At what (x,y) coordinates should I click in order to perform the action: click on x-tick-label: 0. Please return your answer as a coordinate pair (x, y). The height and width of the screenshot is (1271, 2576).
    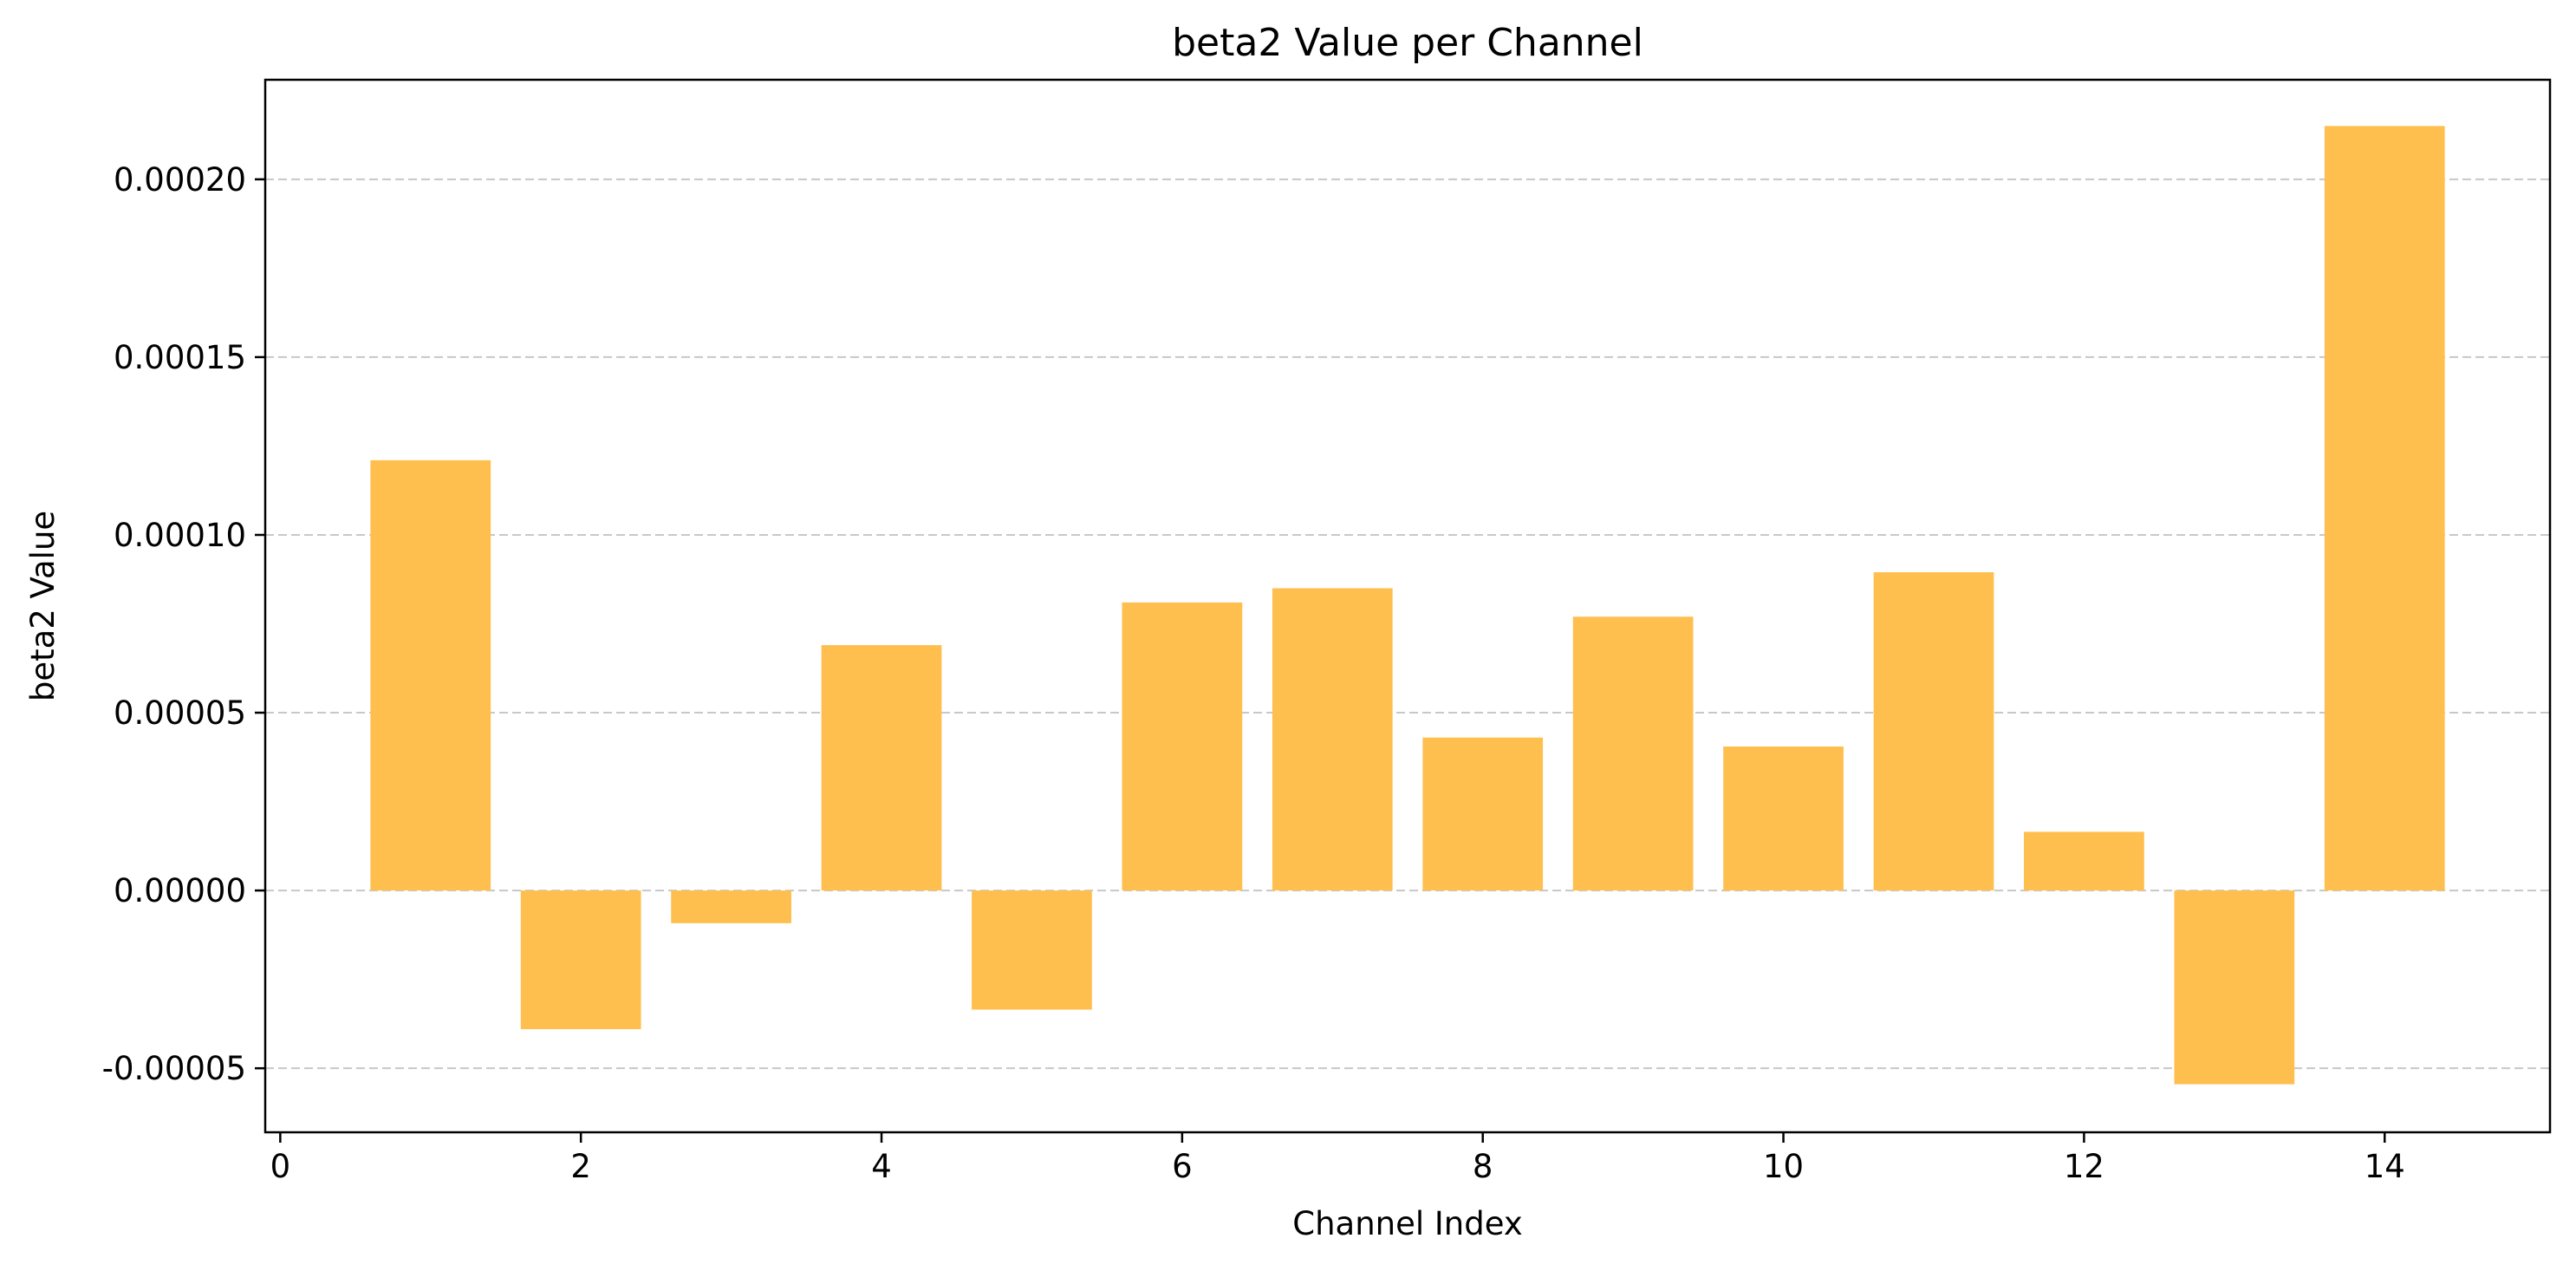
    Looking at the image, I should click on (280, 1166).